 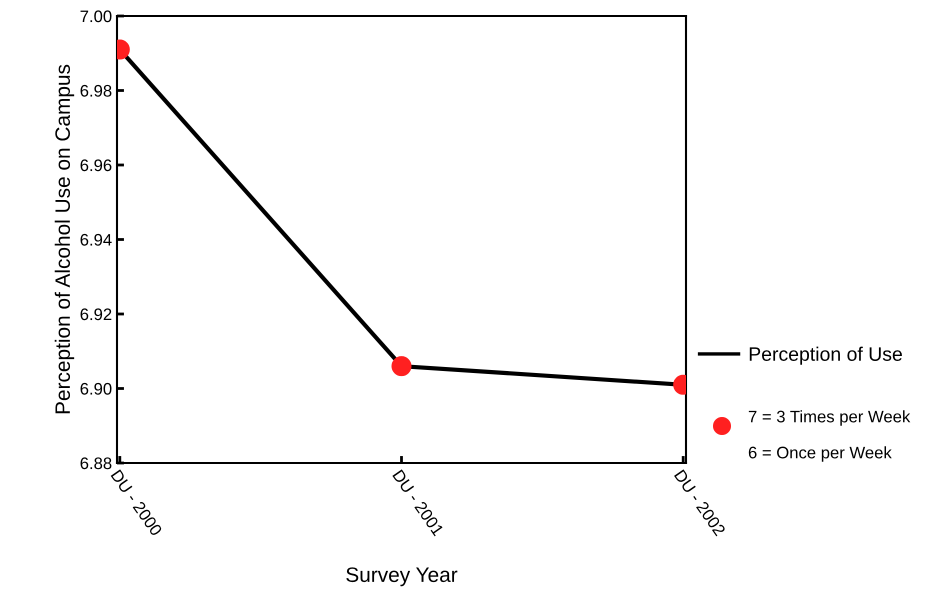 What do you see at coordinates (96, 165) in the screenshot?
I see `y-tick-label: 6.96` at bounding box center [96, 165].